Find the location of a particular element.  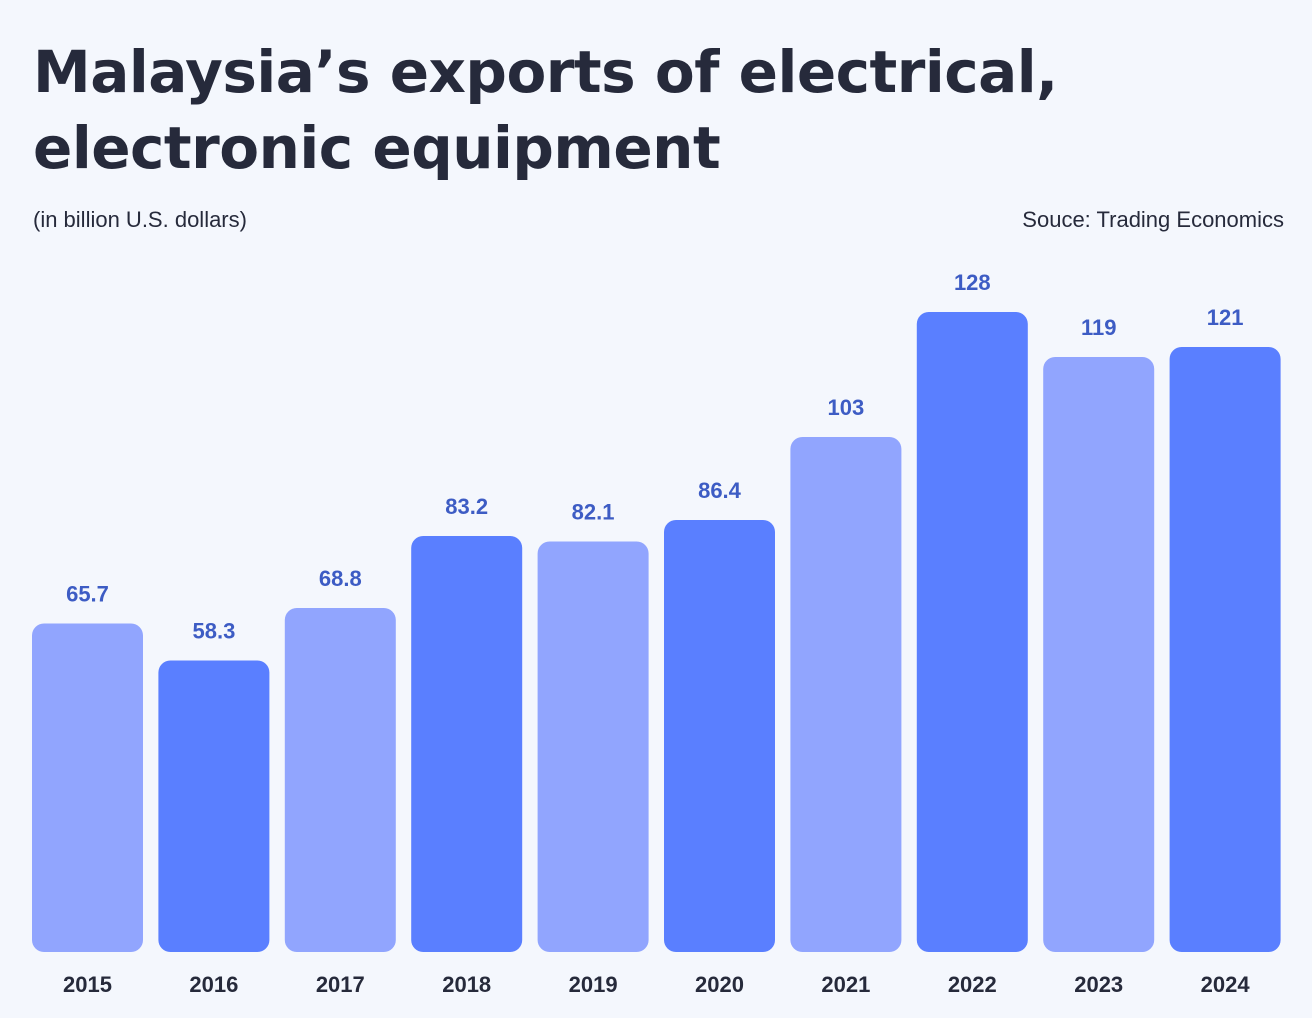

value-label-2016: 58.3 is located at coordinates (213, 631).